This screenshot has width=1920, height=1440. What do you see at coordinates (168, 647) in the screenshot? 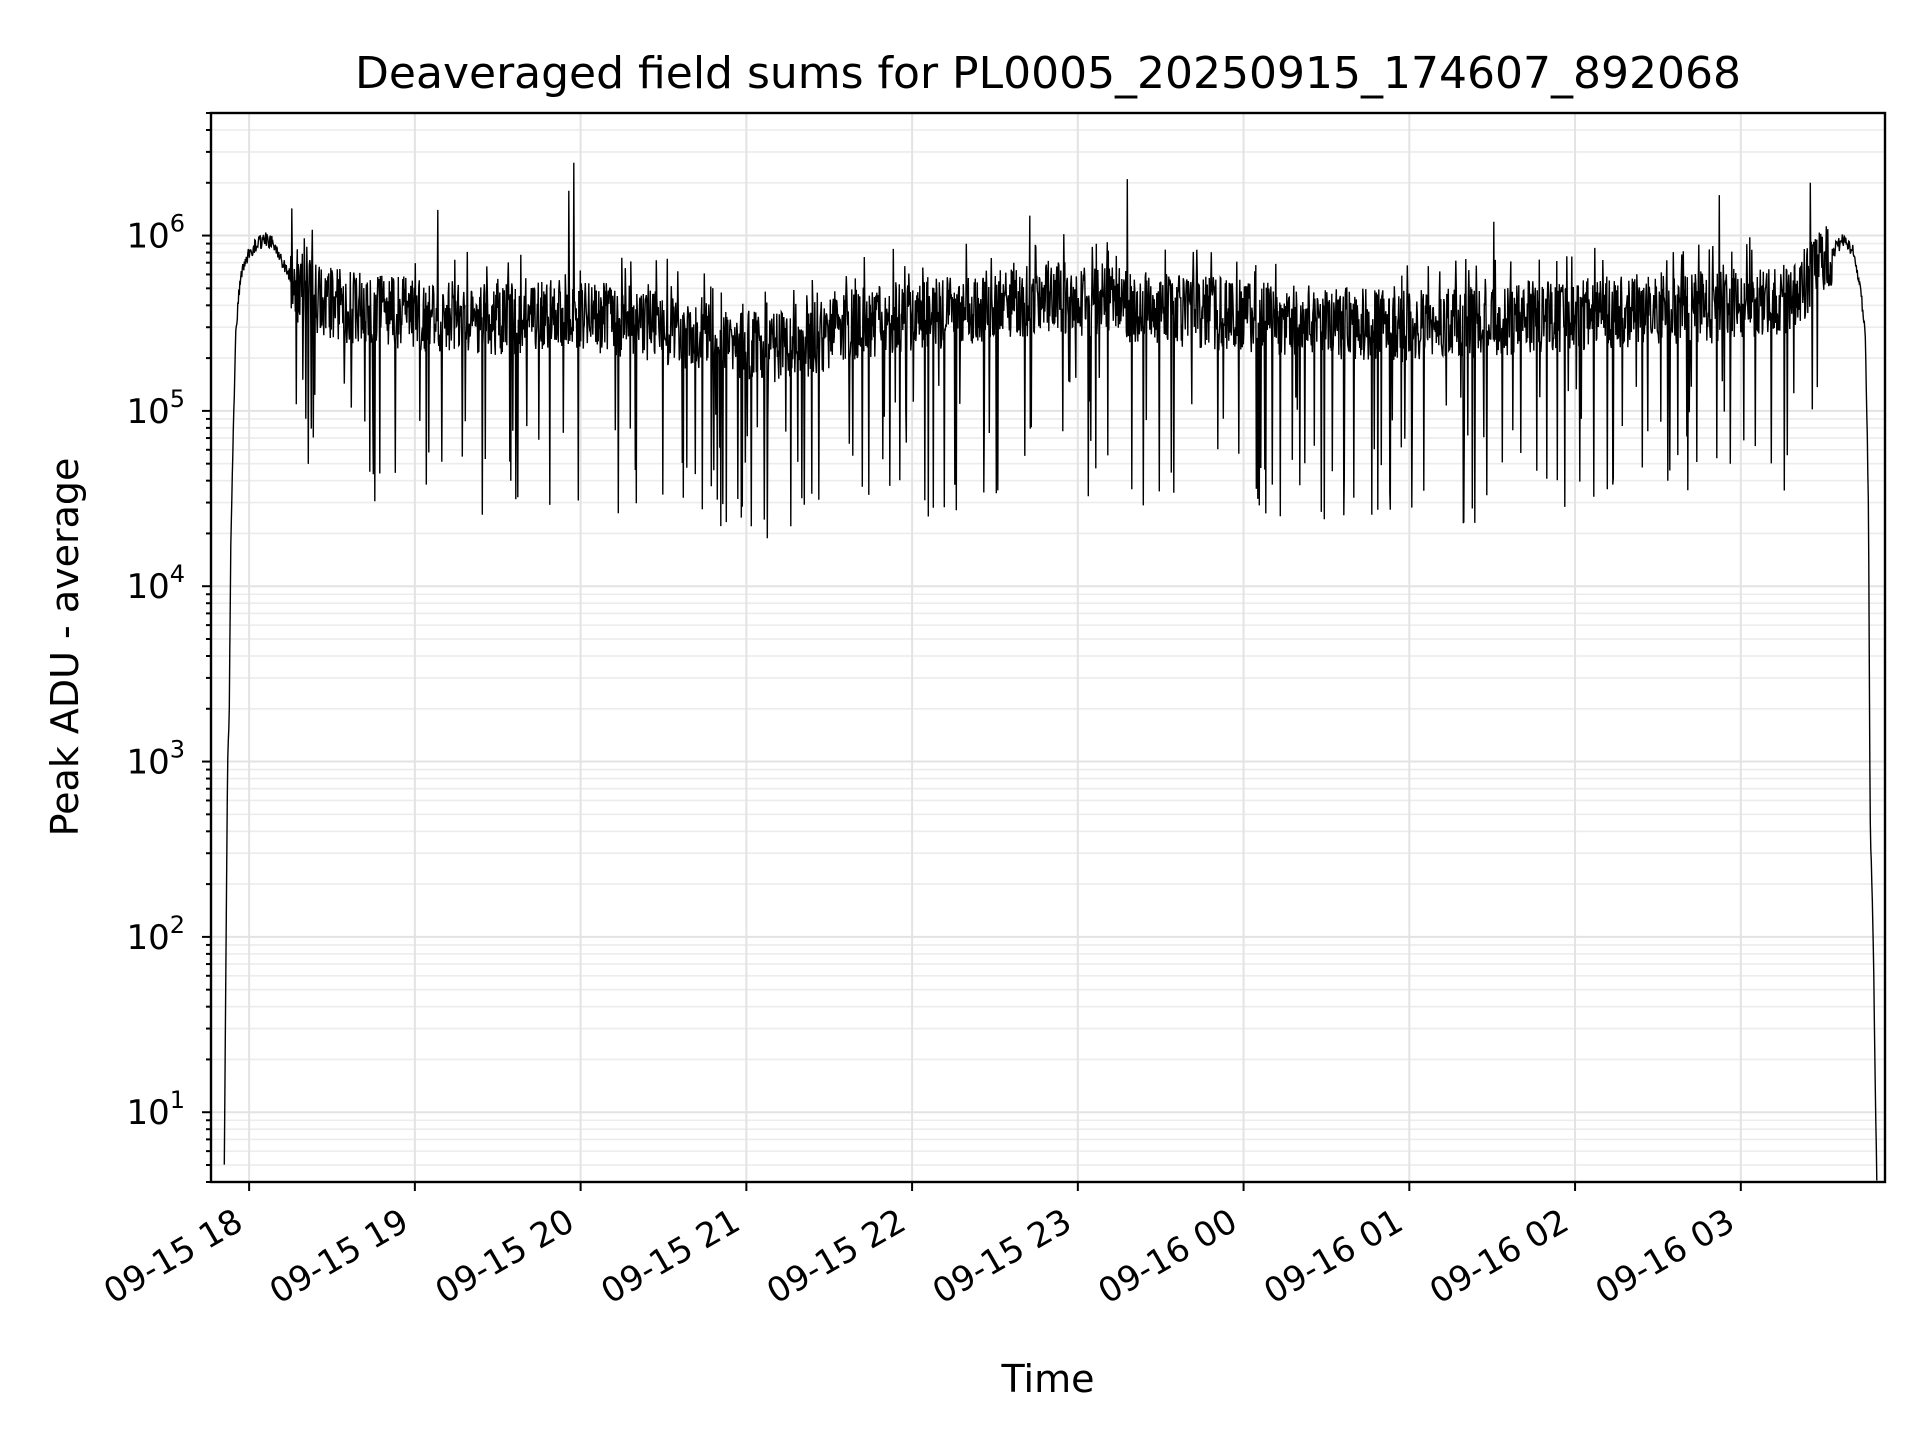
I see `y-axis: 10¹ 10² 10³ 10⁴ 10⁵ 10⁶` at bounding box center [168, 647].